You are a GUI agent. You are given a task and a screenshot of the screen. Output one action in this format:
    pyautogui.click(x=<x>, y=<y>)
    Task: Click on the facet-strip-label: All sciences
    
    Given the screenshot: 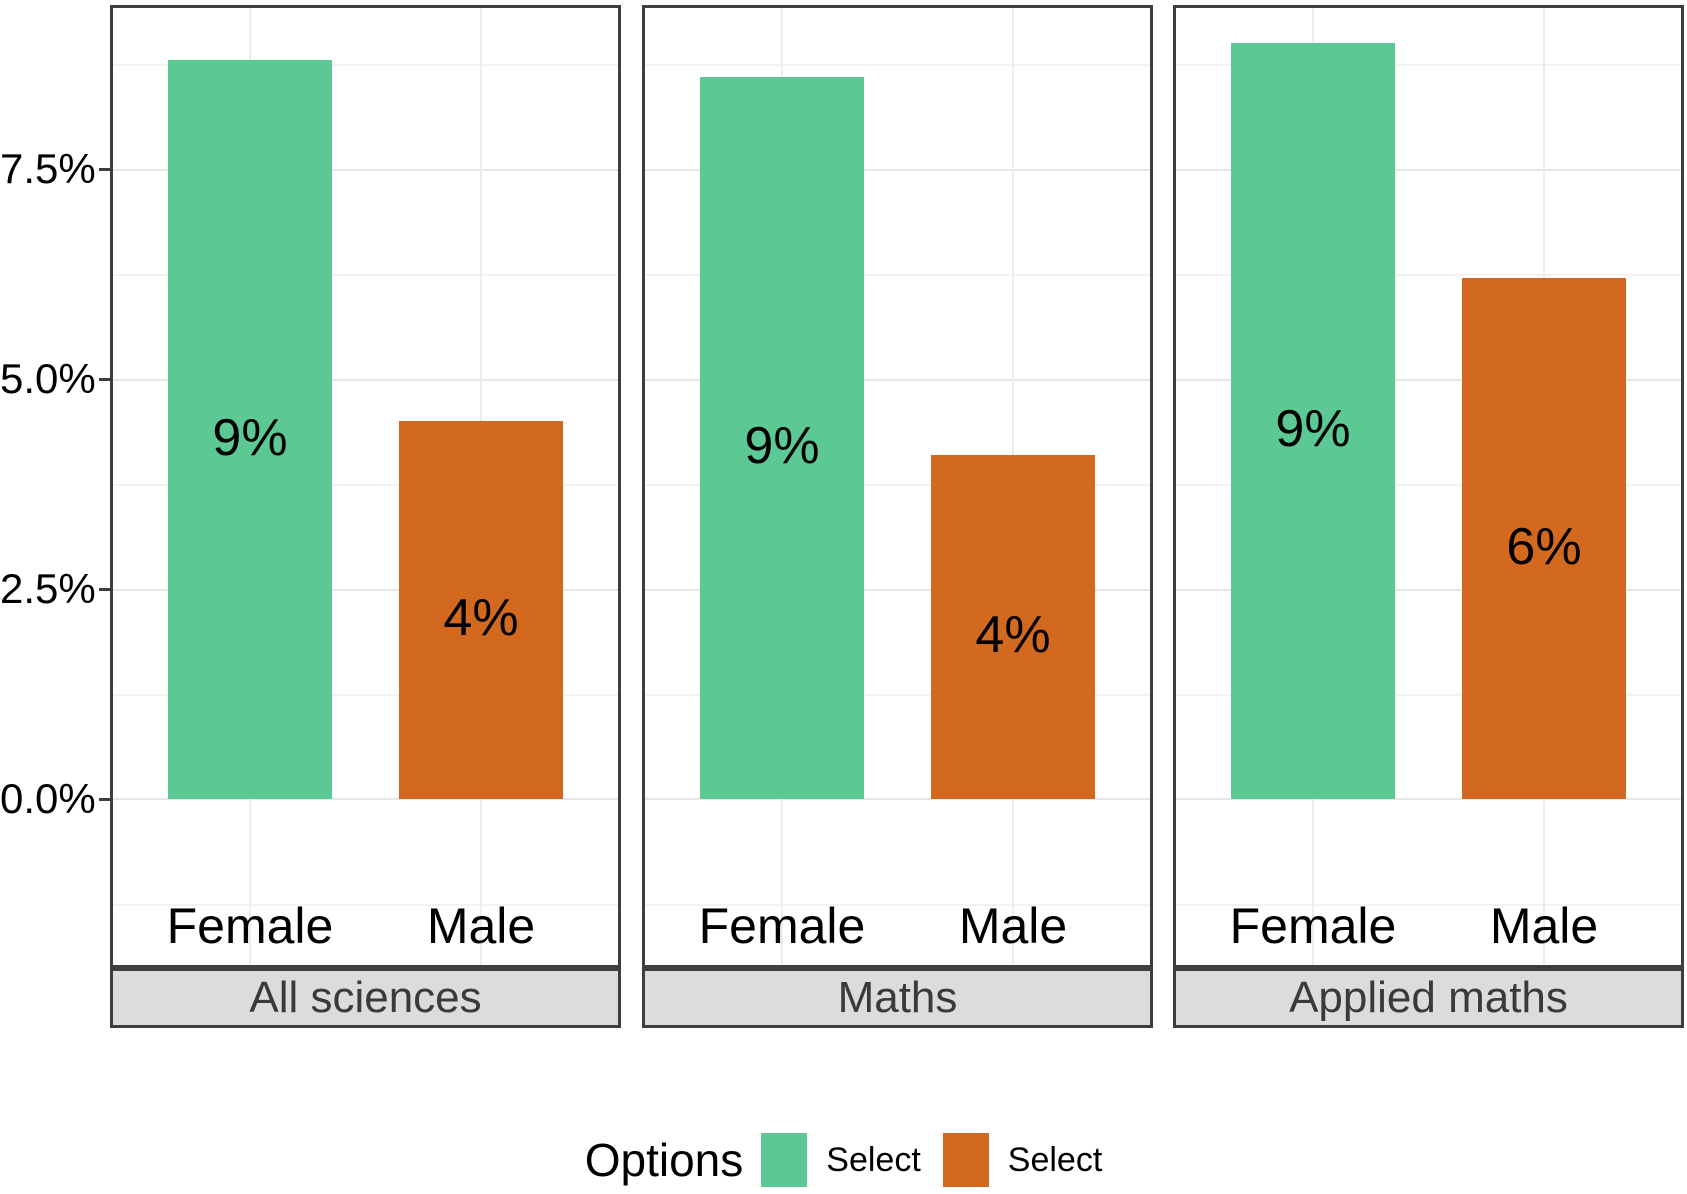 What is the action you would take?
    pyautogui.click(x=365, y=997)
    